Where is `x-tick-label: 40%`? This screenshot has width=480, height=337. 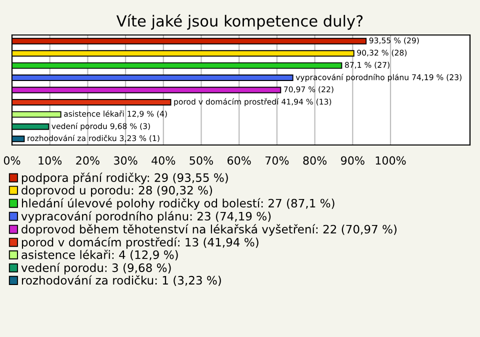 x-tick-label: 40% is located at coordinates (164, 160).